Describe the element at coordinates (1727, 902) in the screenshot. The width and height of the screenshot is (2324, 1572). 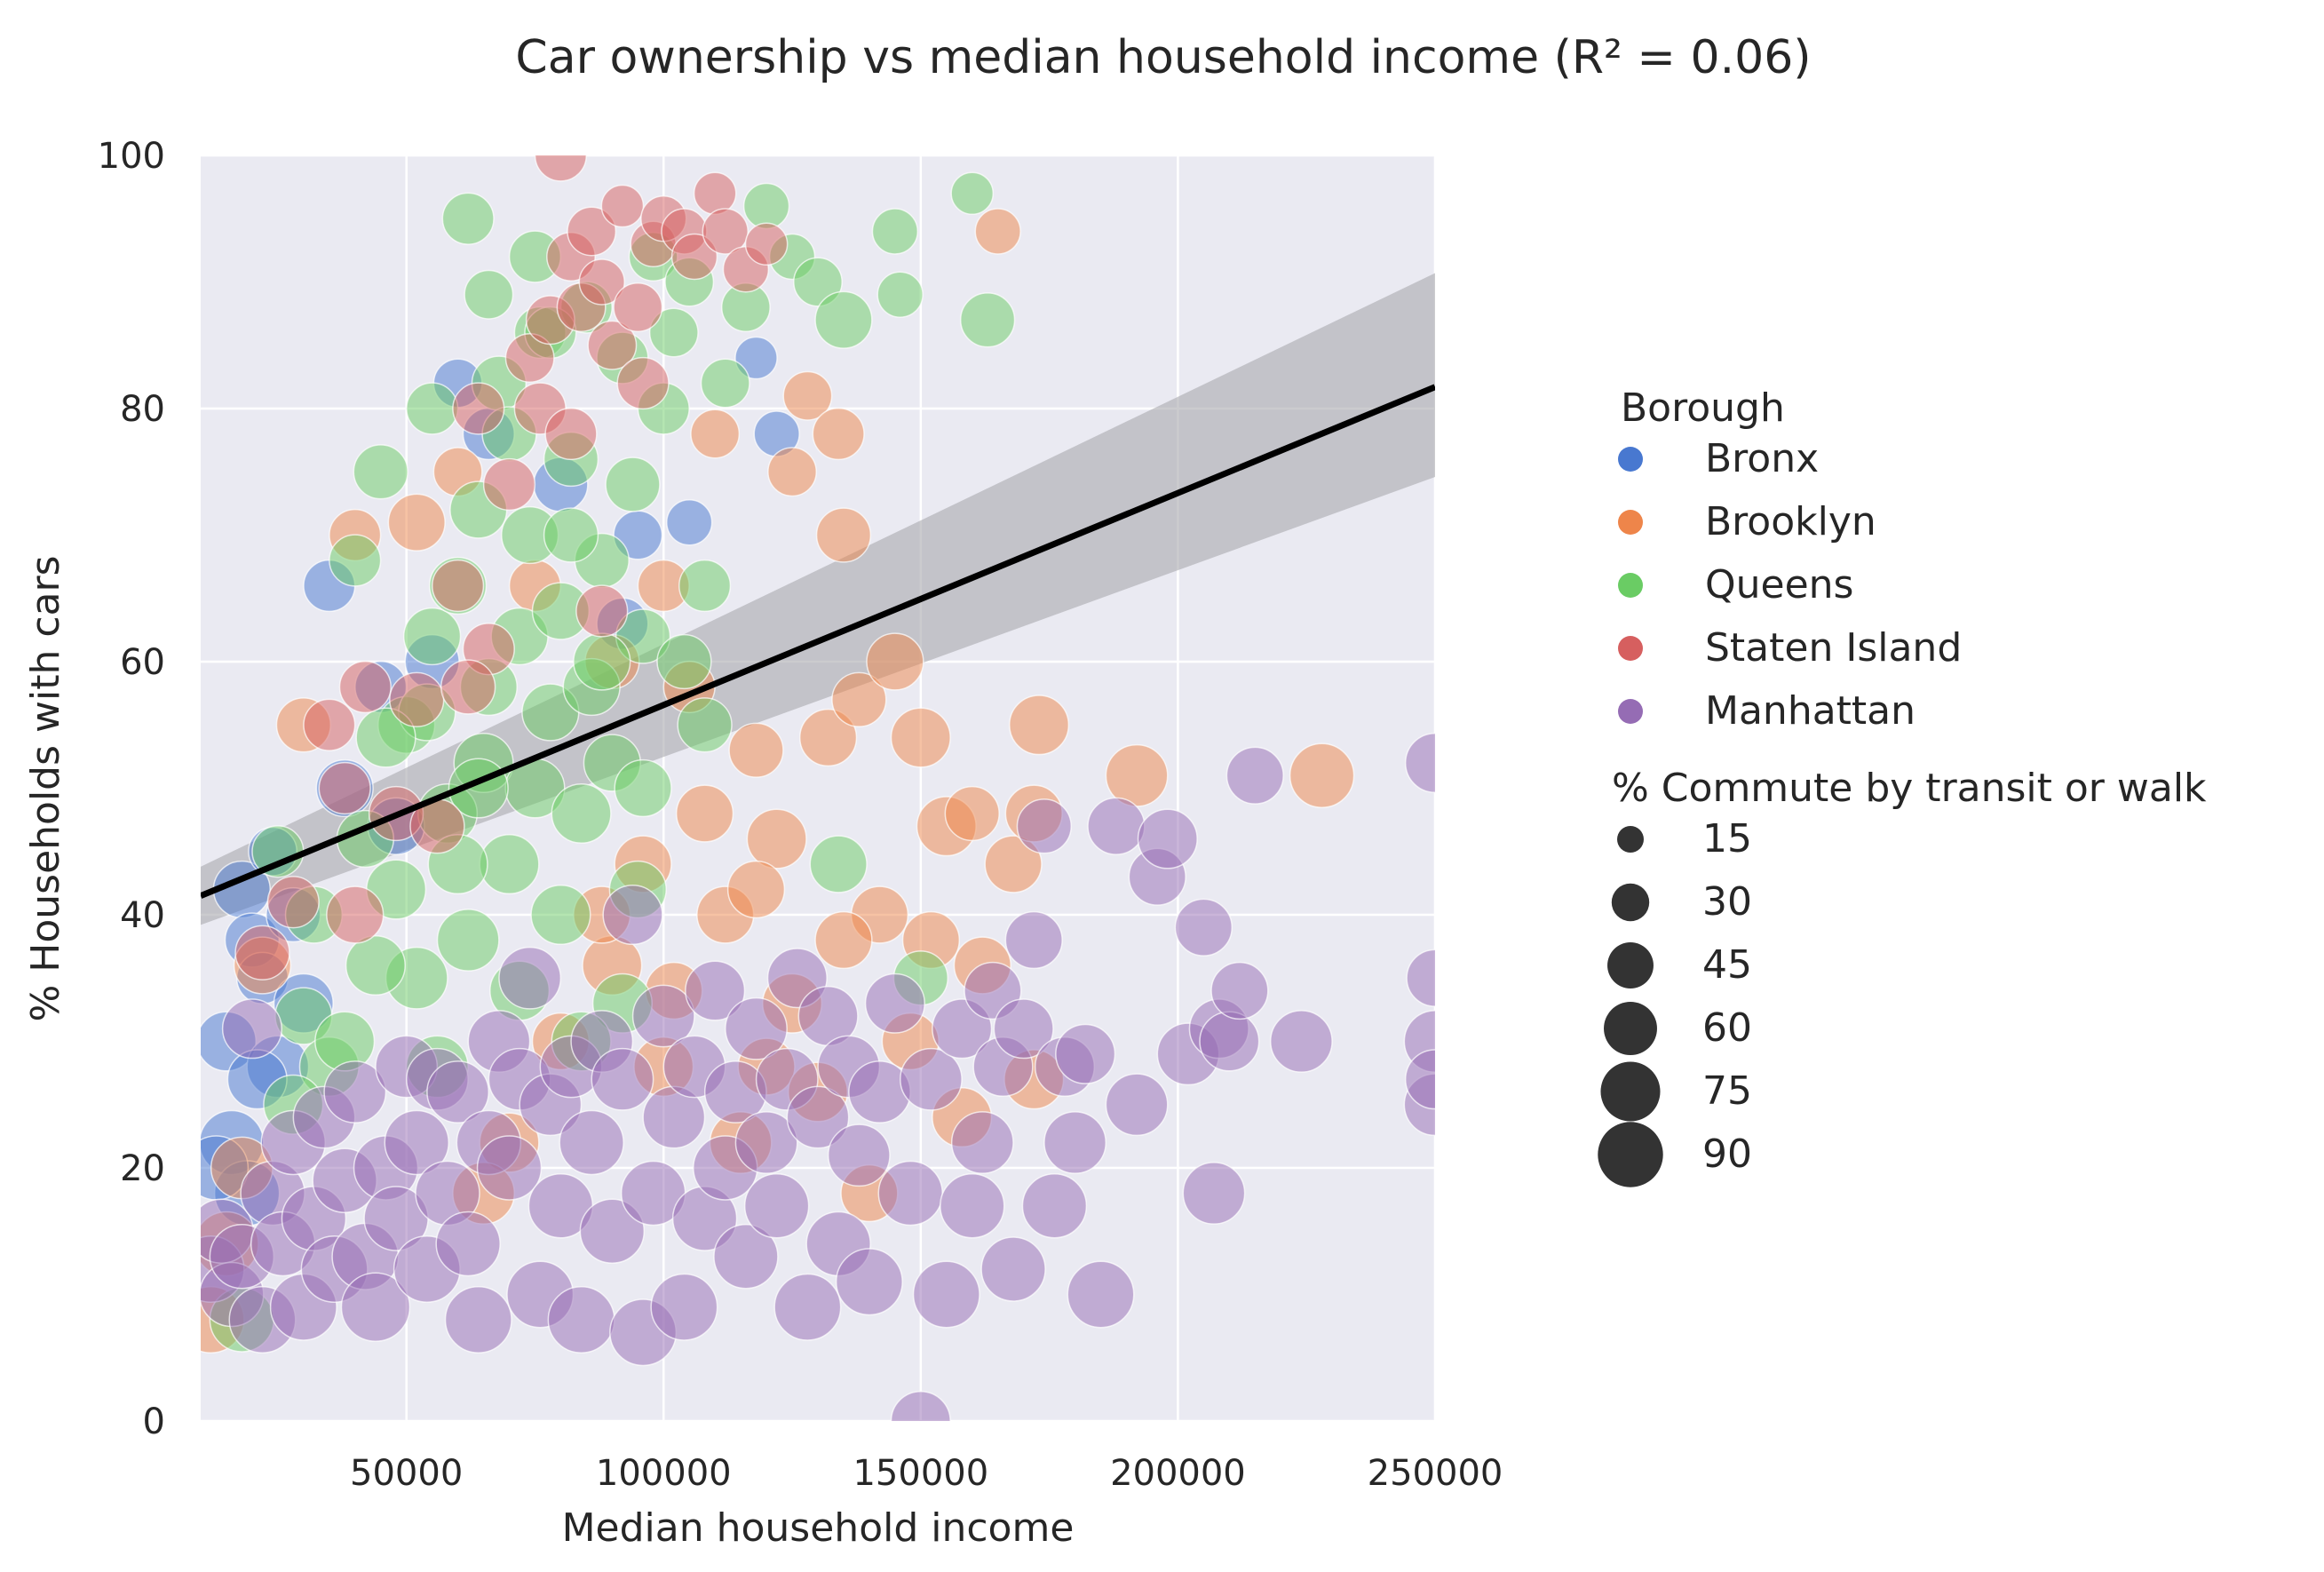
I see `legend-size-label: 30` at that location.